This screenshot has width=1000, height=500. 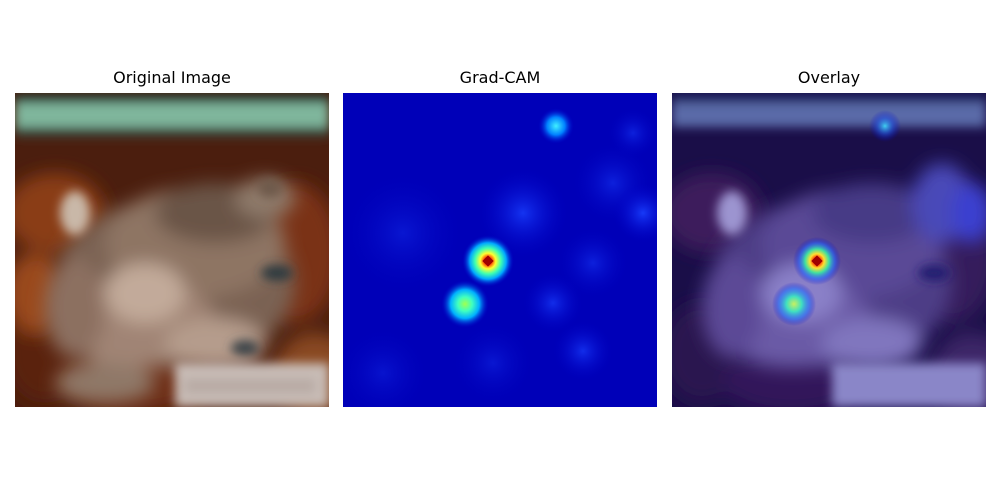 I want to click on panel-title-original: Original Image, so click(x=172, y=77).